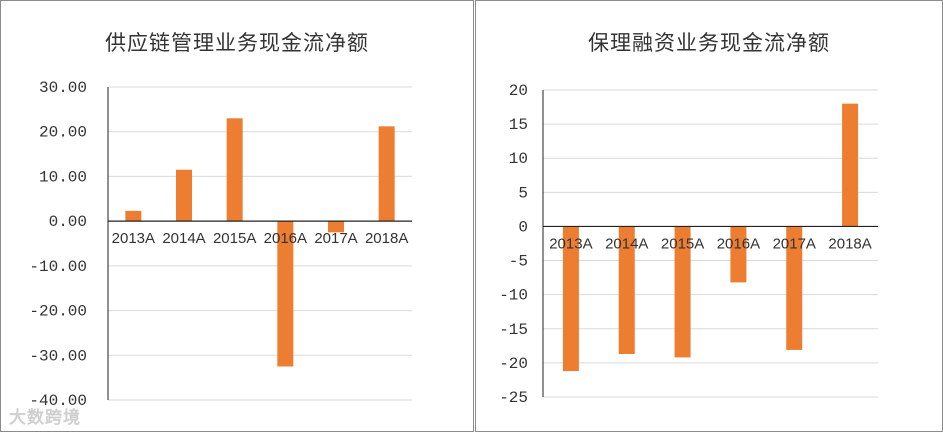 Image resolution: width=943 pixels, height=433 pixels. Describe the element at coordinates (58, 356) in the screenshot. I see `y-tick-label: -30.00` at that location.